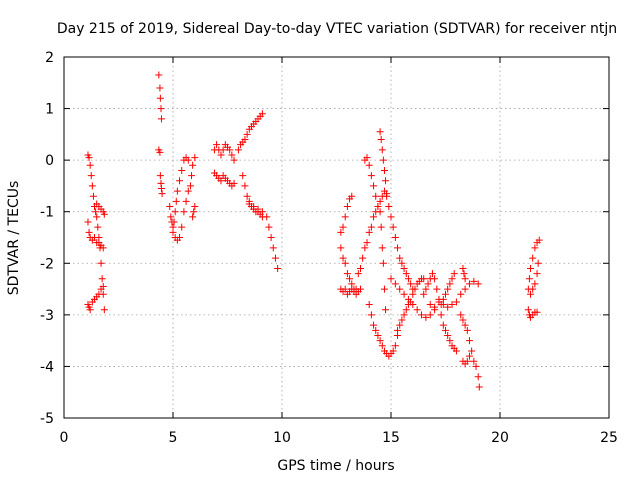 This screenshot has width=640, height=480. What do you see at coordinates (47, 419) in the screenshot?
I see `y-tick-label: -5` at bounding box center [47, 419].